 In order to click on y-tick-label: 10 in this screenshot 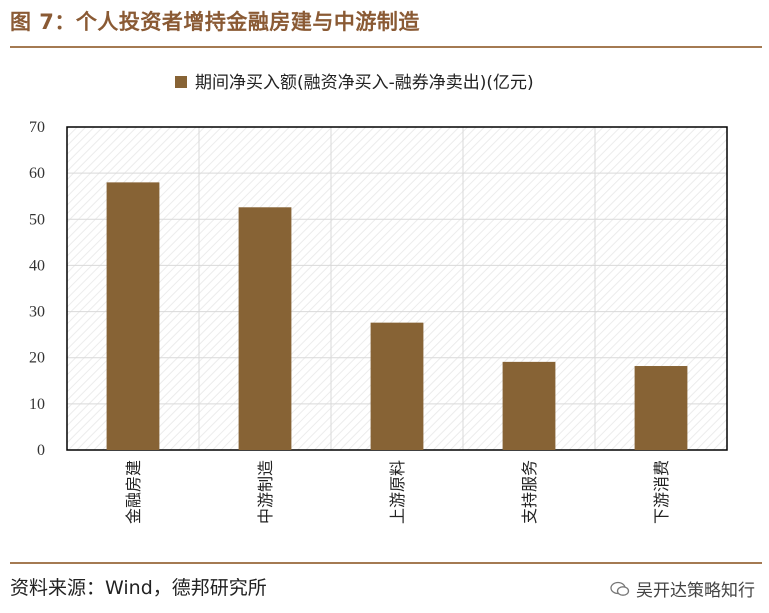, I will do `click(37, 404)`.